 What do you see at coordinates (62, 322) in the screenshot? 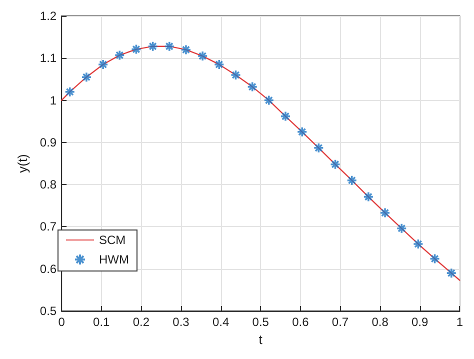
I see `x-tick-label: 0` at bounding box center [62, 322].